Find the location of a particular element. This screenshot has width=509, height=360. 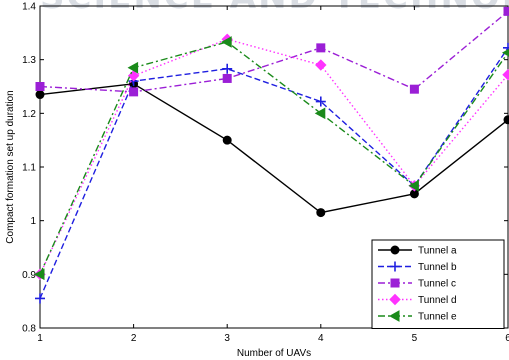

legend-label: Tunnel d is located at coordinates (437, 300).